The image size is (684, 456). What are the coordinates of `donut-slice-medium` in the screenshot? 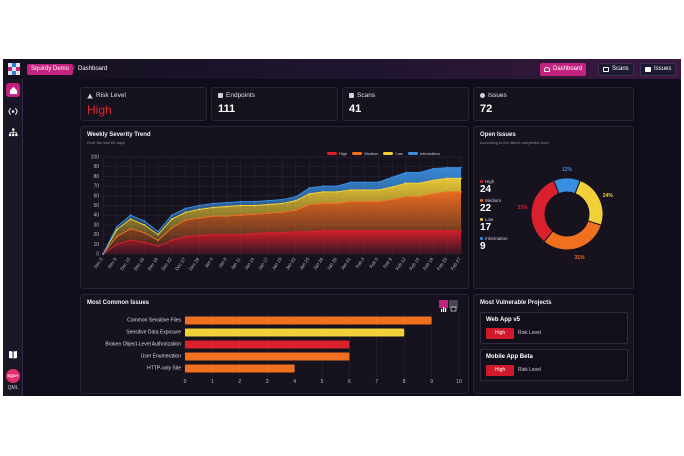 It's located at (572, 235).